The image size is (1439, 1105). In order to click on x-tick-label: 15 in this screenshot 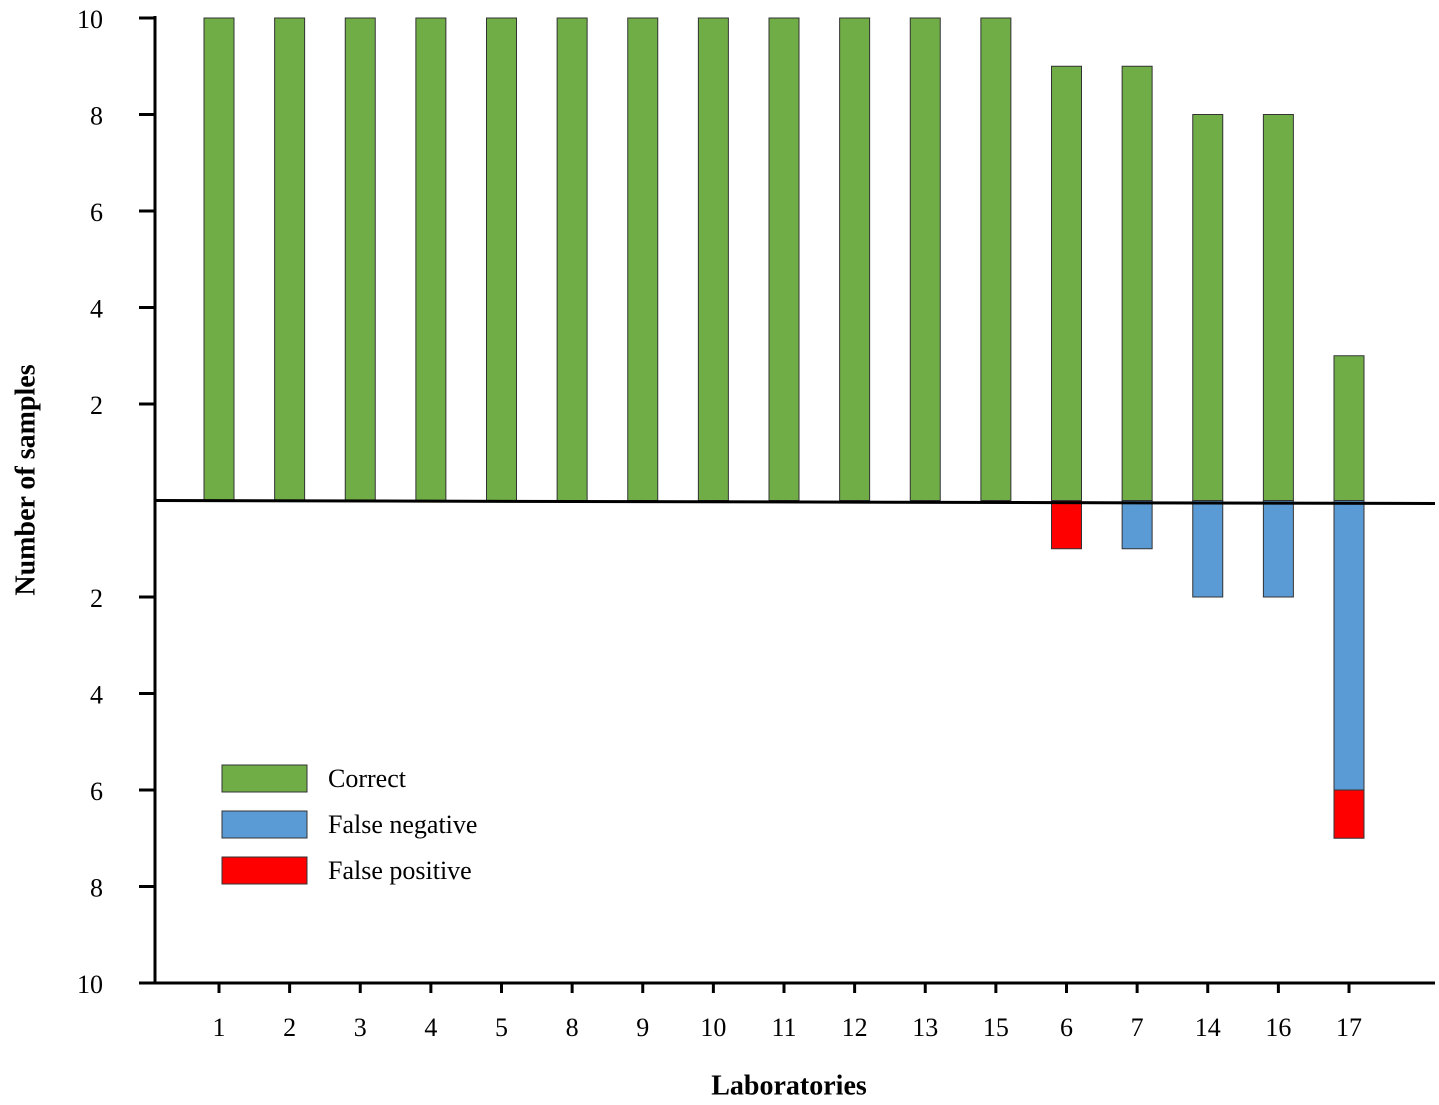, I will do `click(996, 1027)`.